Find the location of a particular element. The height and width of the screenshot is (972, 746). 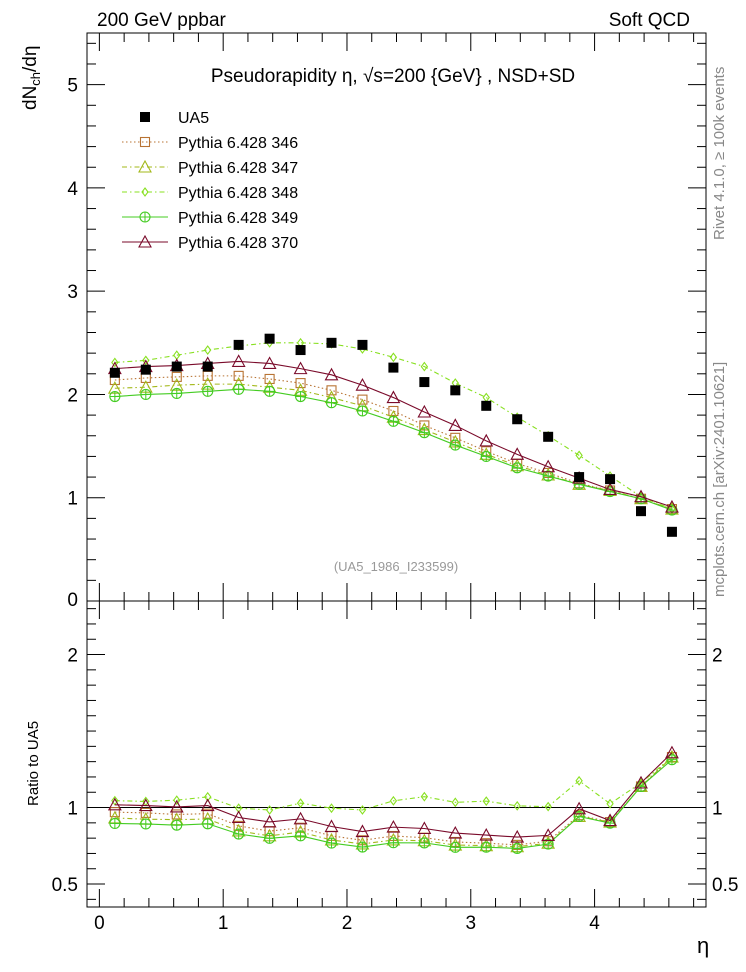

series-4-line is located at coordinates (393, 449).